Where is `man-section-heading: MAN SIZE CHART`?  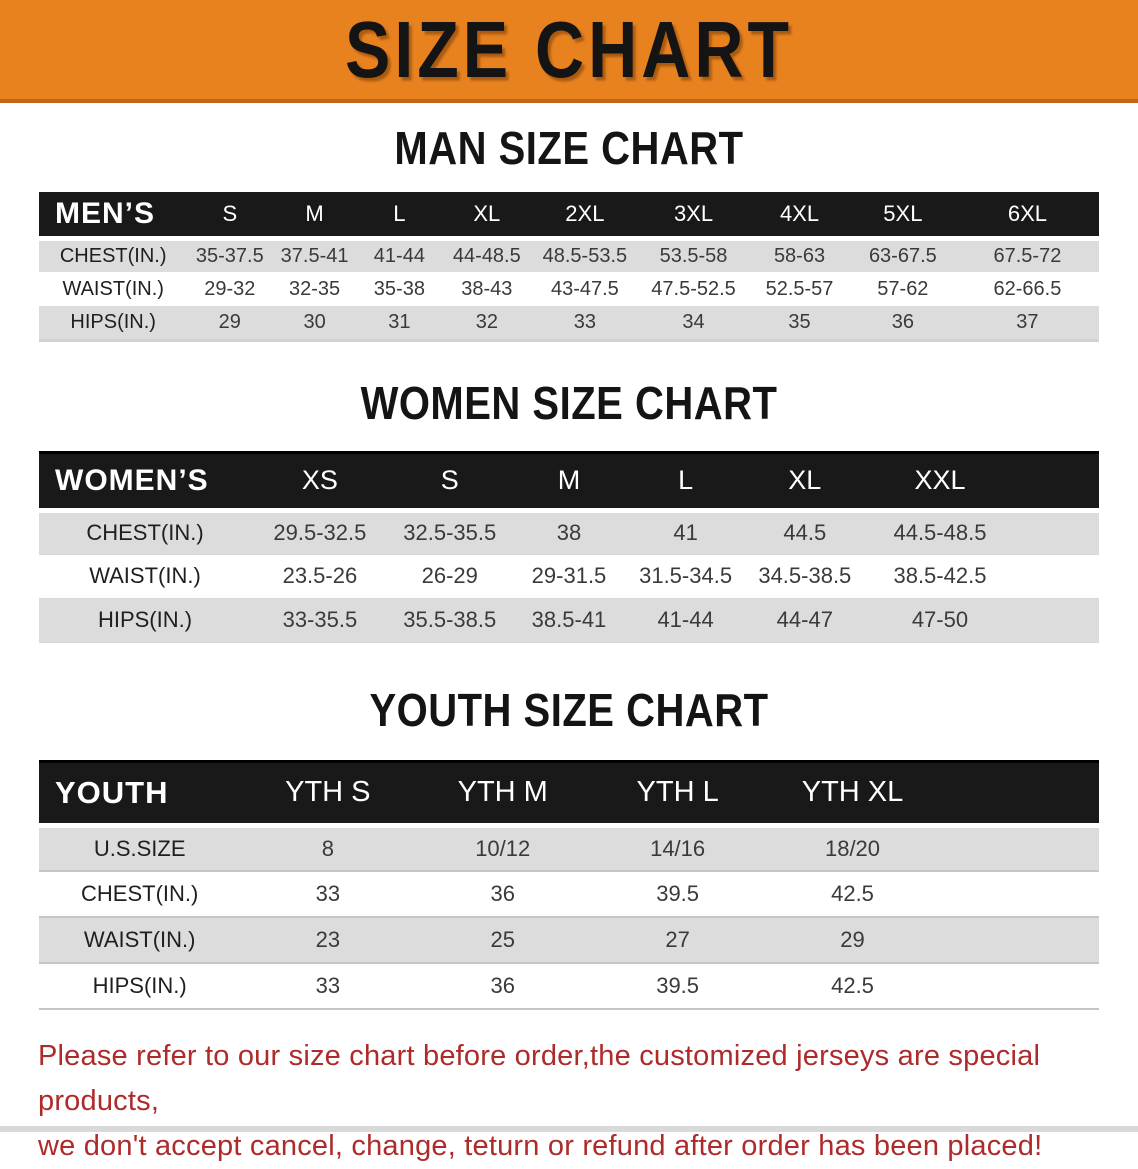 man-section-heading: MAN SIZE CHART is located at coordinates (569, 149).